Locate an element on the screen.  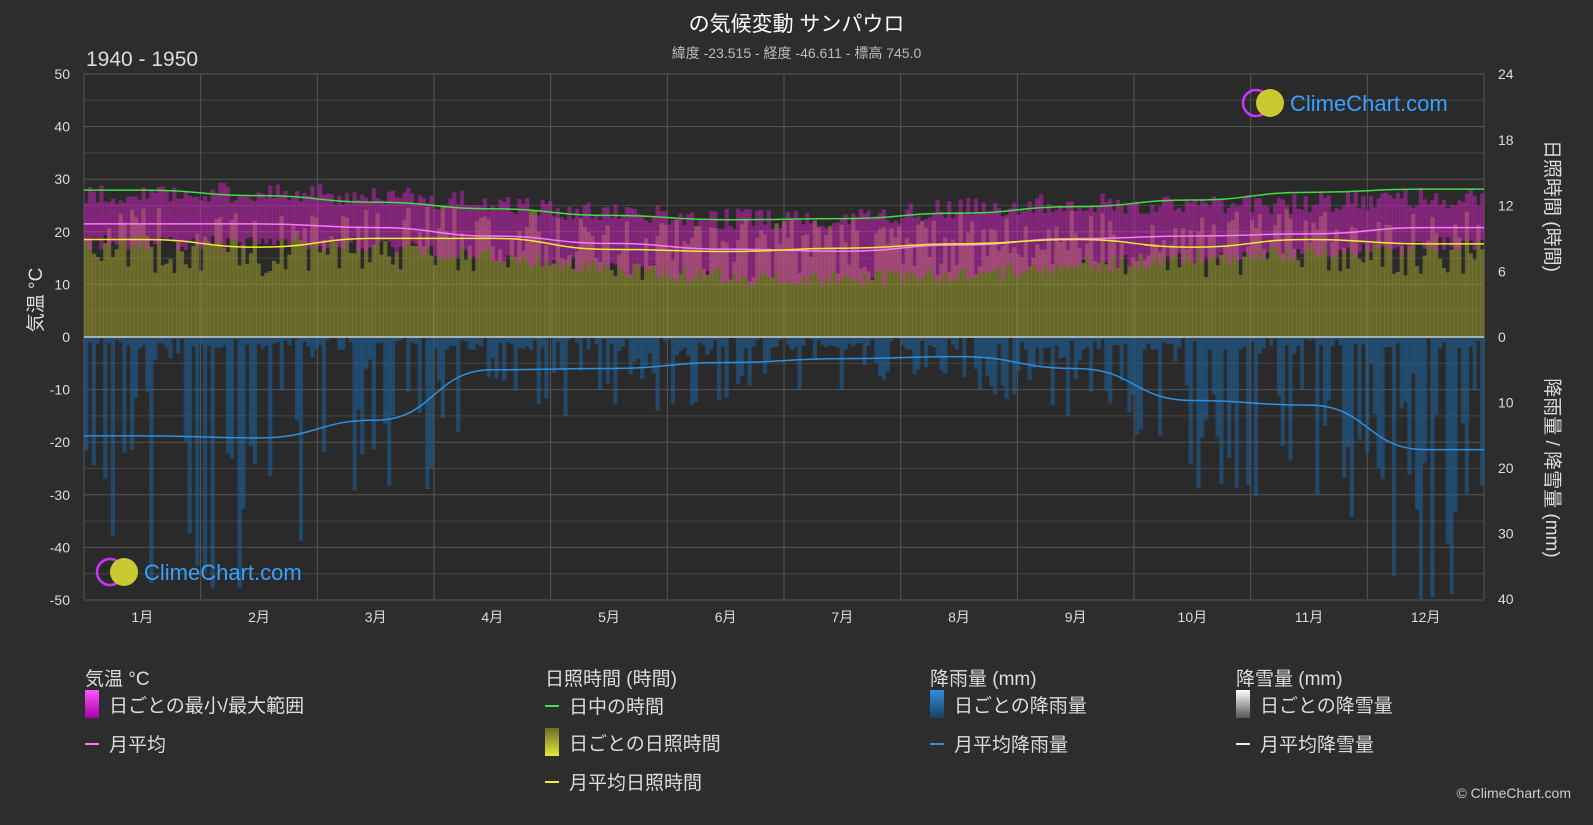
y-right-top-axis-title: 日照時間 (時間) is located at coordinates (1552, 206).